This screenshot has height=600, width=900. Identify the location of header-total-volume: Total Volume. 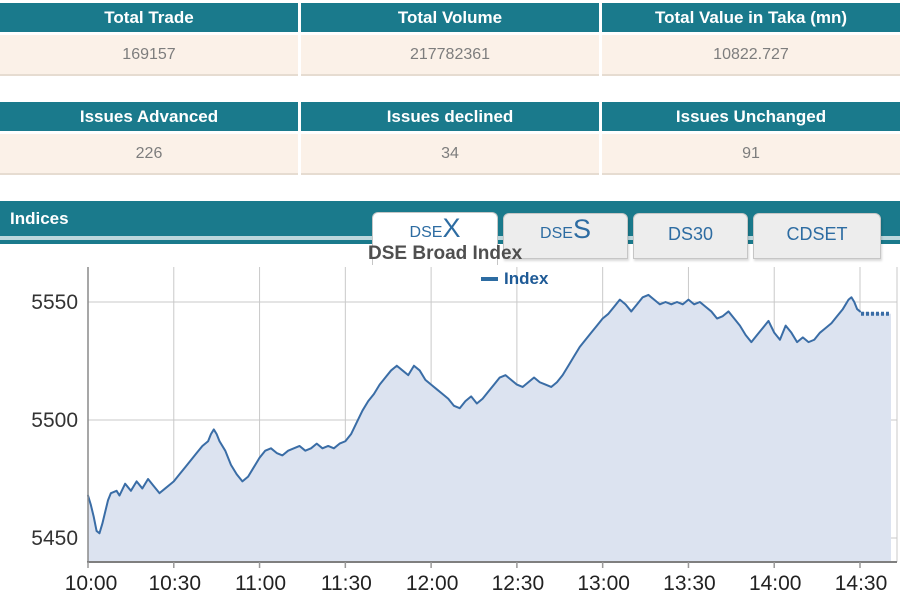
(450, 17).